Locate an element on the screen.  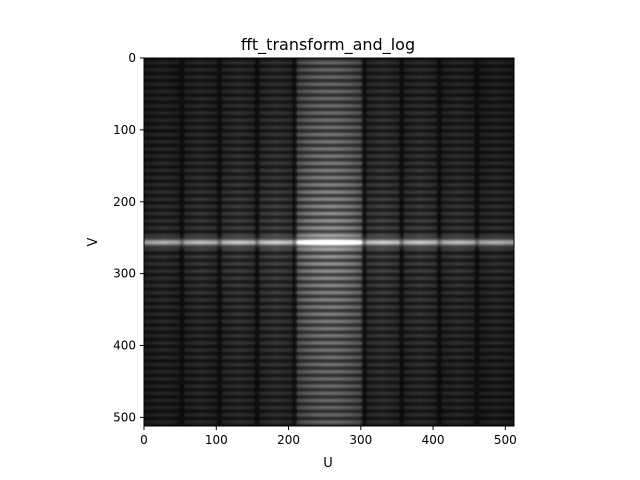
x-tick-label: 0 is located at coordinates (144, 440).